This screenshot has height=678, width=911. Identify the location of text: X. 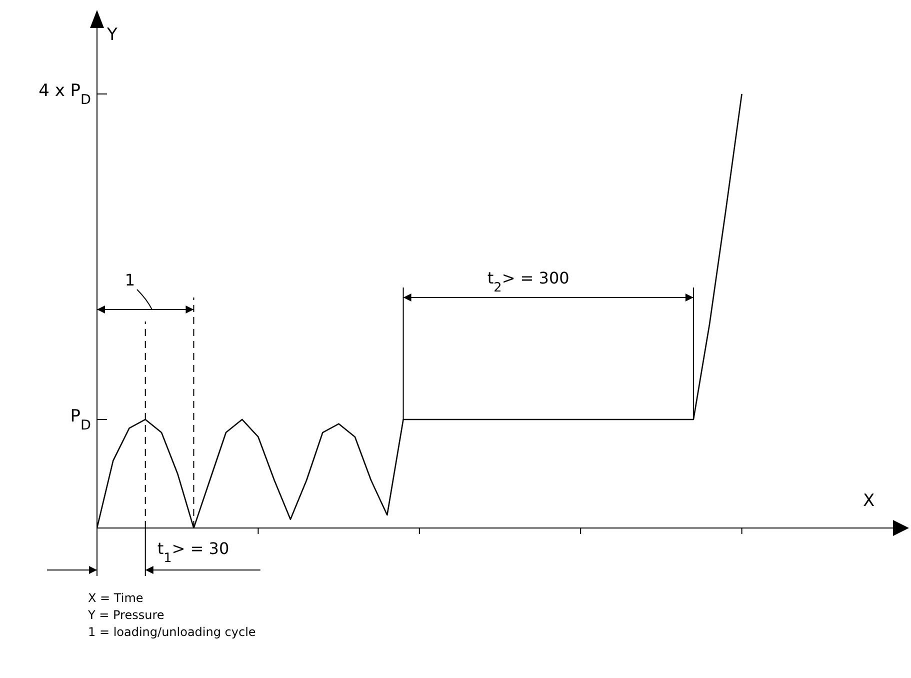
(869, 501).